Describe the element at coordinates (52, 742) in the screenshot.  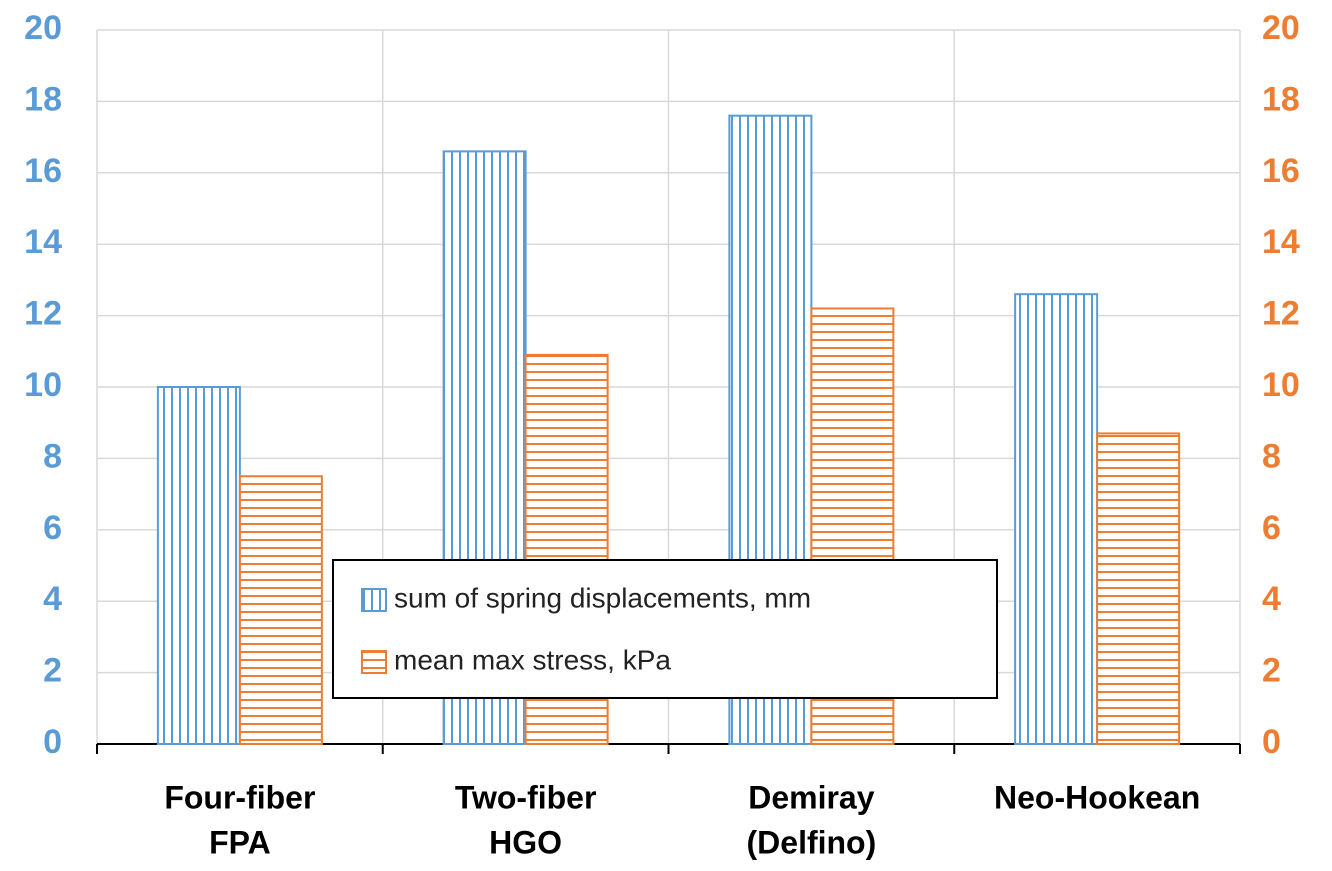
I see `y-tick-label: 0` at that location.